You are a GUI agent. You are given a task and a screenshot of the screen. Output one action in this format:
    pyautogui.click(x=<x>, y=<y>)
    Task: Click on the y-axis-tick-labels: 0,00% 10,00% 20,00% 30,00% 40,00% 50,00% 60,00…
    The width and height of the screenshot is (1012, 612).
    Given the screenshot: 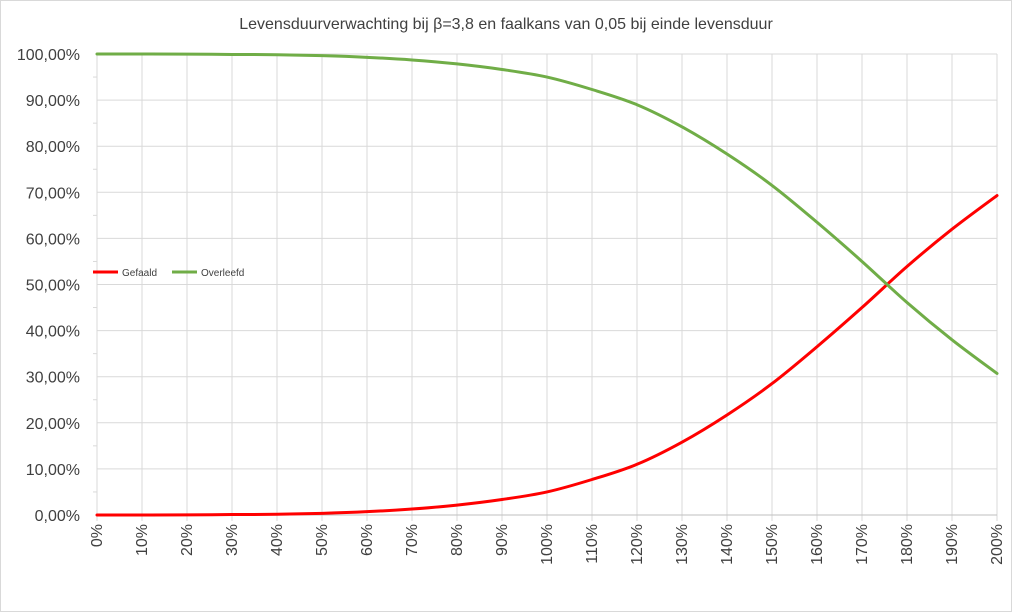 What is the action you would take?
    pyautogui.click(x=48, y=286)
    